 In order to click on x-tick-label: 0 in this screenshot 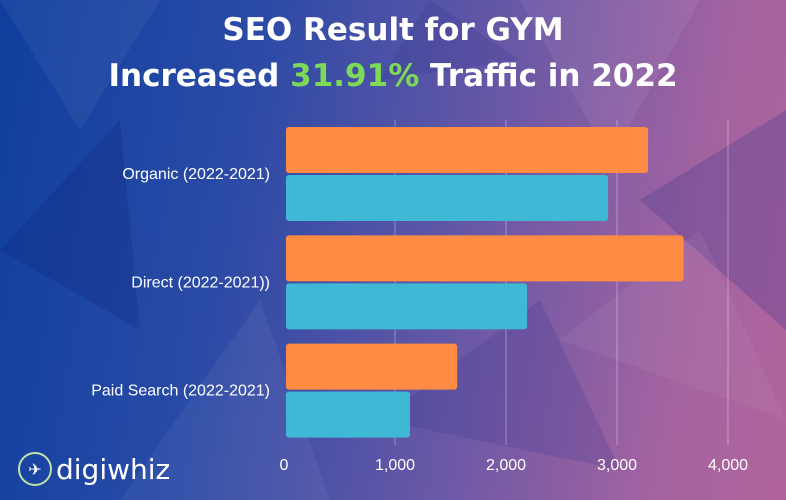, I will do `click(284, 465)`.